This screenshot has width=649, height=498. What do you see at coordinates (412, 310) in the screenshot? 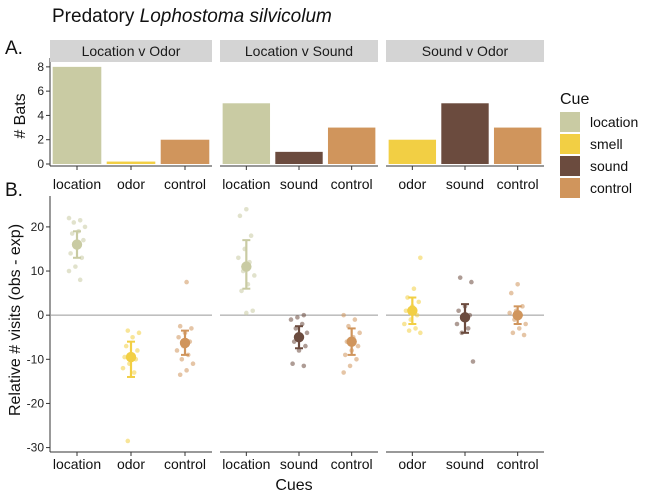
I see `mean-point-odor` at bounding box center [412, 310].